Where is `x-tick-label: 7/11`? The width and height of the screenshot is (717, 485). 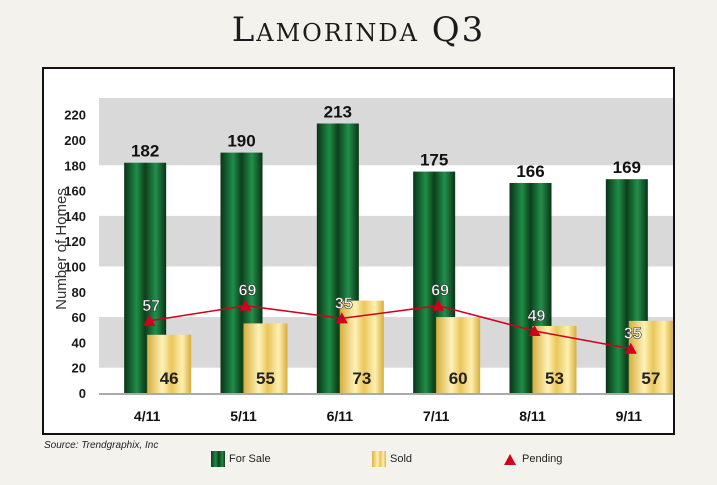
x-tick-label: 7/11 is located at coordinates (436, 416).